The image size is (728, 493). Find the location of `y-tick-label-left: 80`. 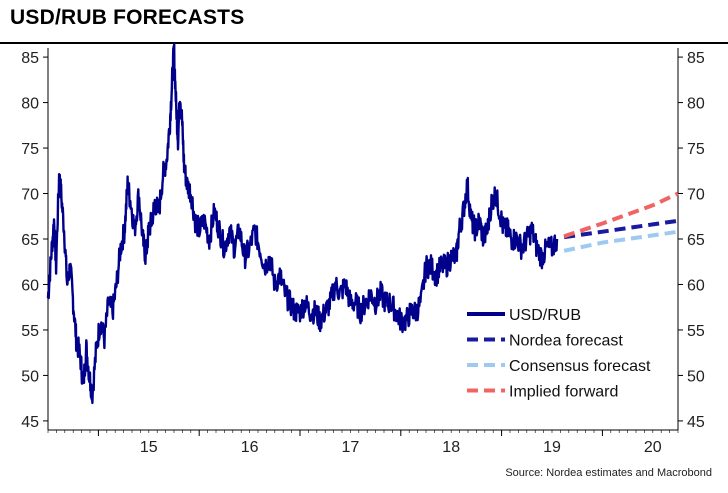

y-tick-label-left: 80 is located at coordinates (30, 104).